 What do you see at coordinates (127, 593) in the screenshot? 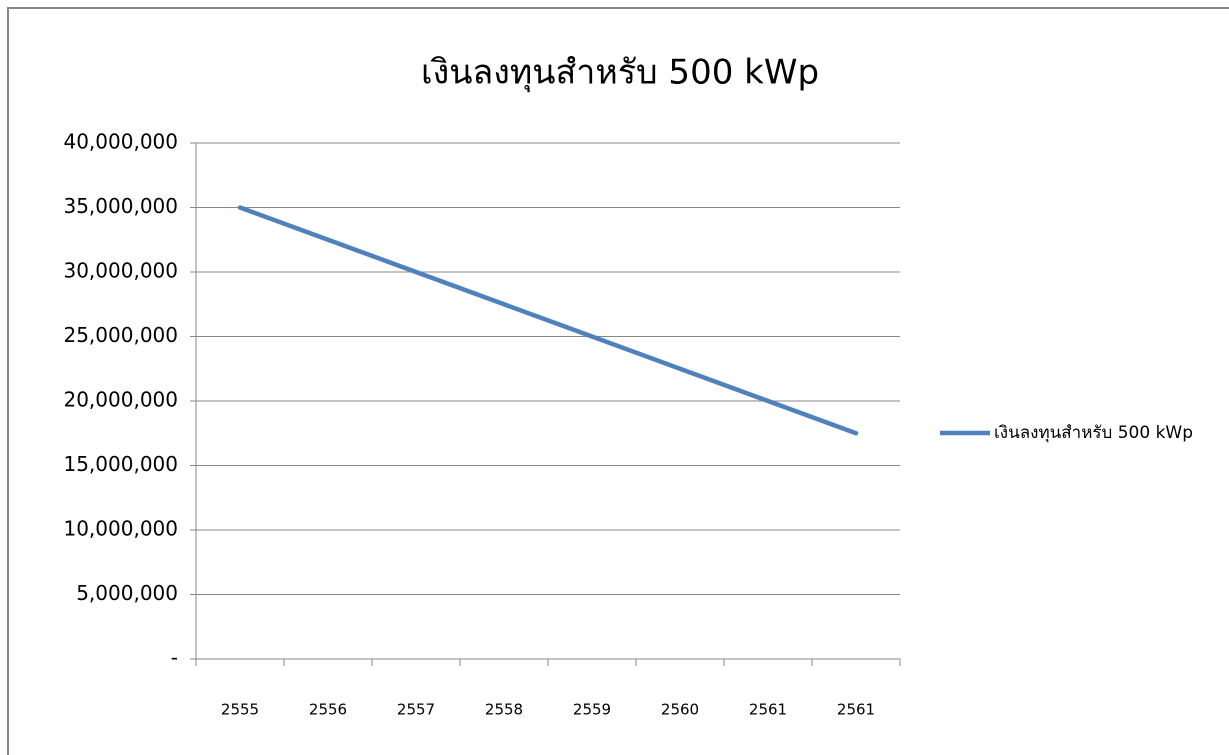
I see `y-tick-label: 5,000,000` at bounding box center [127, 593].